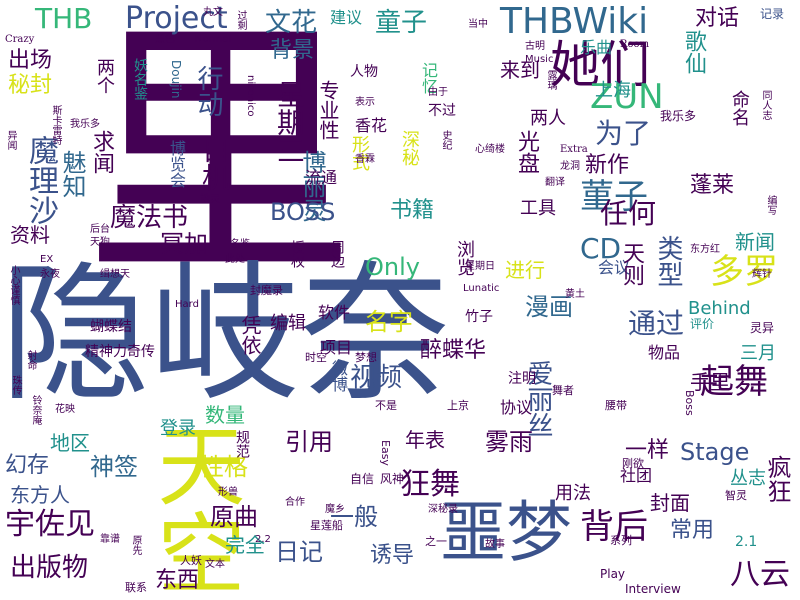  I want to click on word: ZUN, so click(627, 97).